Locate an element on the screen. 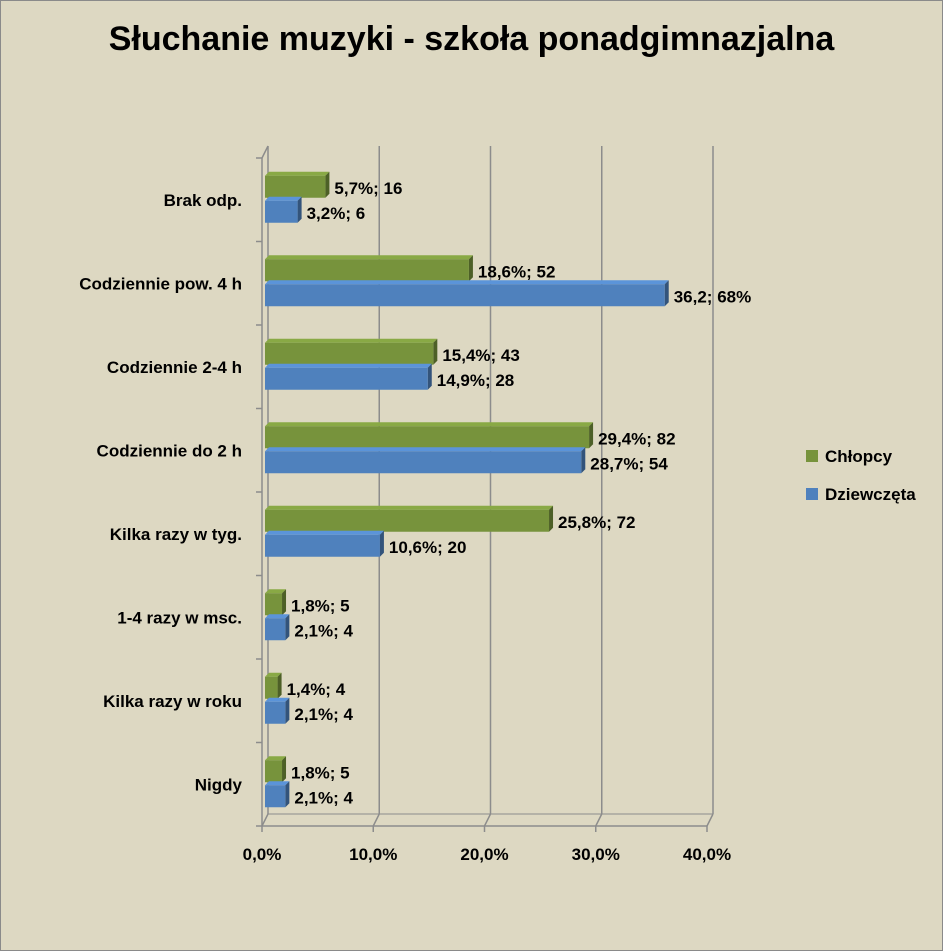 The height and width of the screenshot is (951, 943). category-label: Codziennie 2-4 h is located at coordinates (174, 367).